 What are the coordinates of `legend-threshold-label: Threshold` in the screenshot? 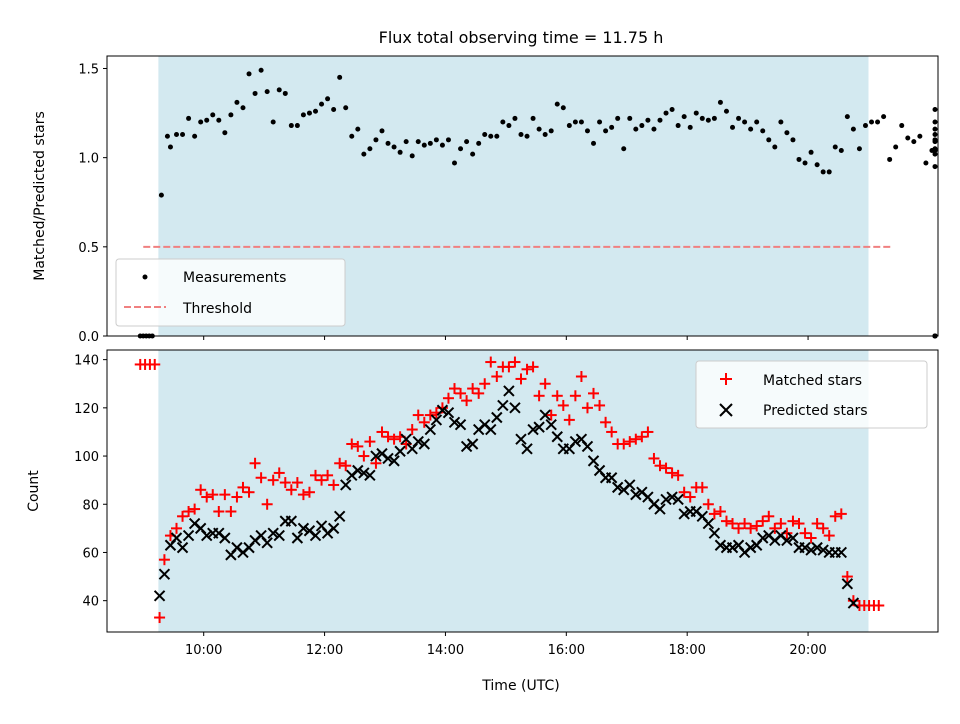 It's located at (217, 309).